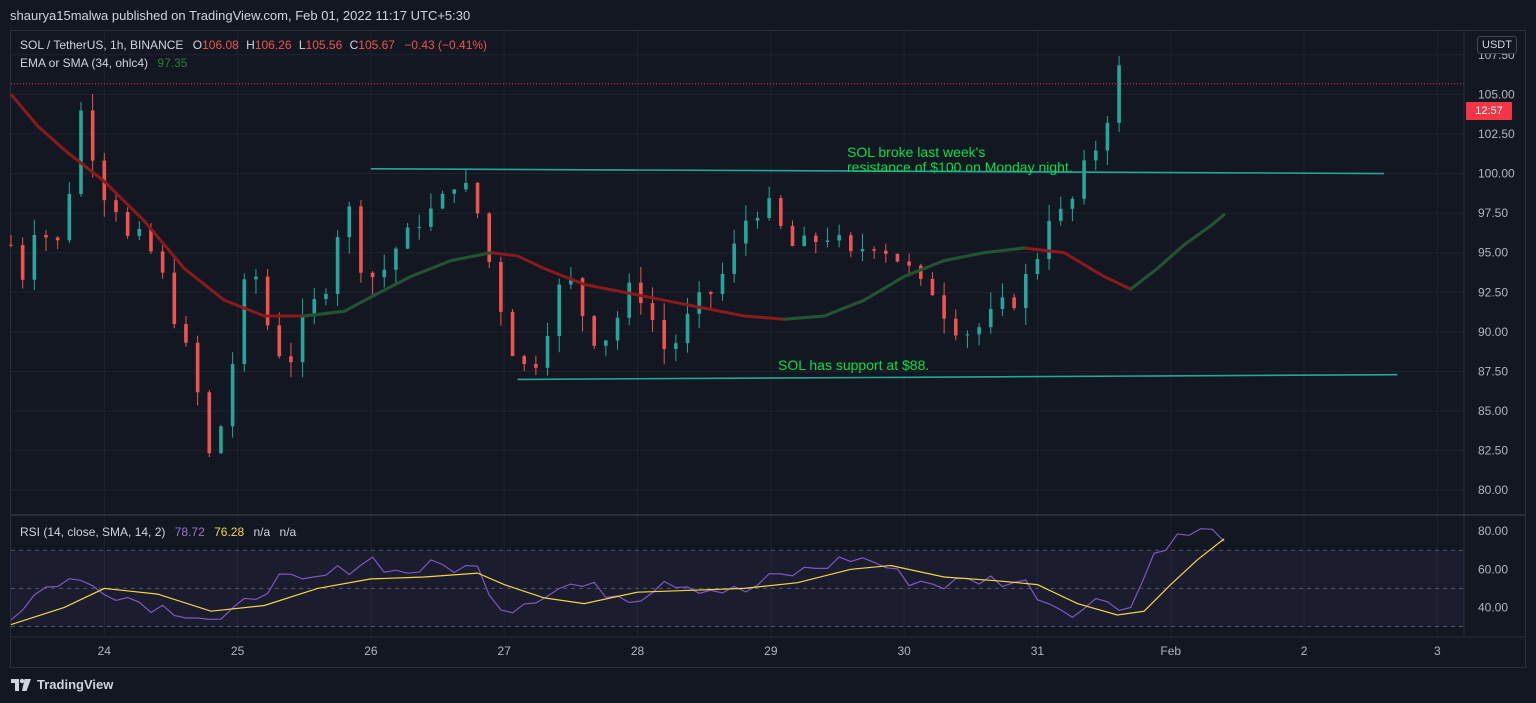 Image resolution: width=1536 pixels, height=703 pixels. What do you see at coordinates (1497, 45) in the screenshot?
I see `currency-badge: USDT` at bounding box center [1497, 45].